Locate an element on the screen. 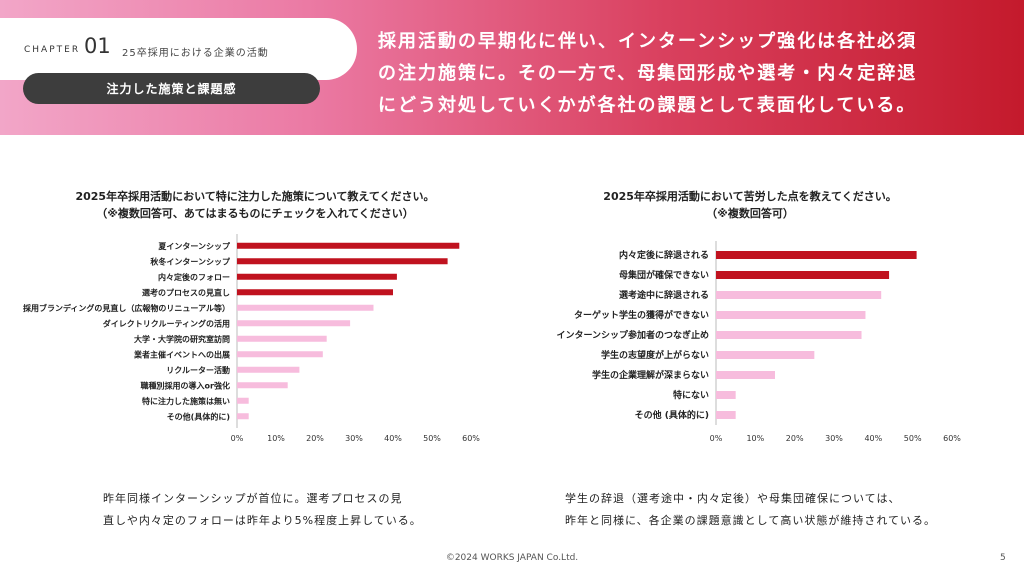 This screenshot has width=1024, height=576. category-label: リクルーター活動 is located at coordinates (198, 370).